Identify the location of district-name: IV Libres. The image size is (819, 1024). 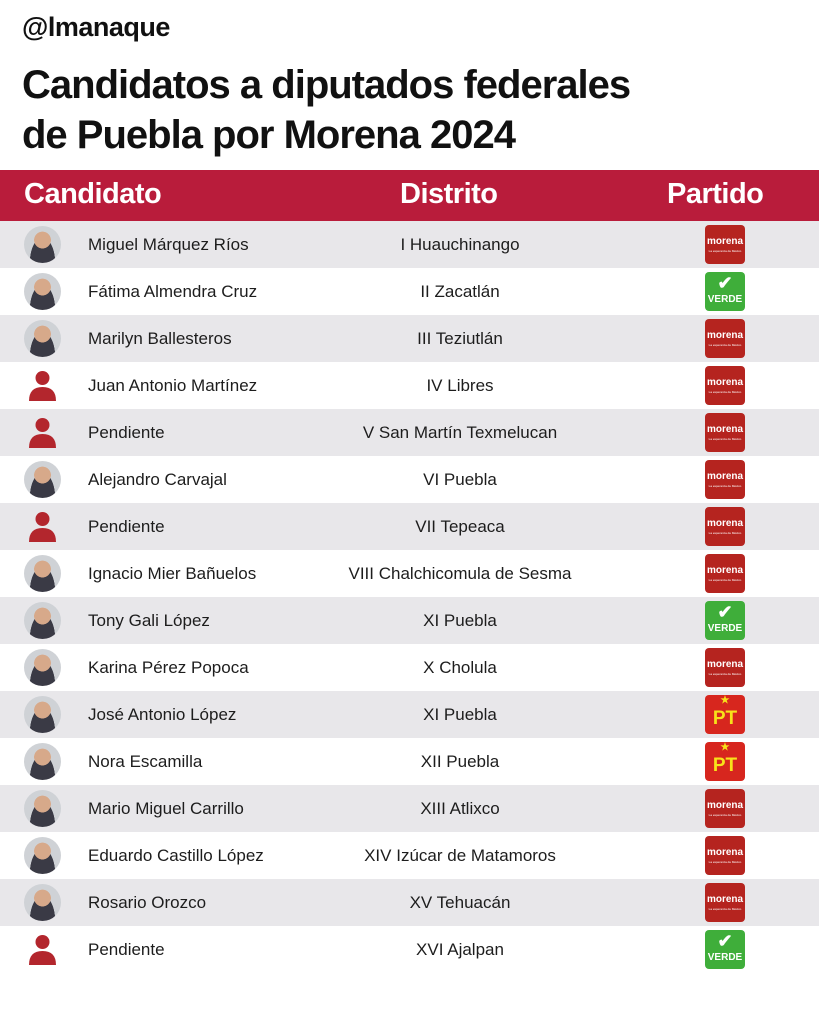
(460, 385).